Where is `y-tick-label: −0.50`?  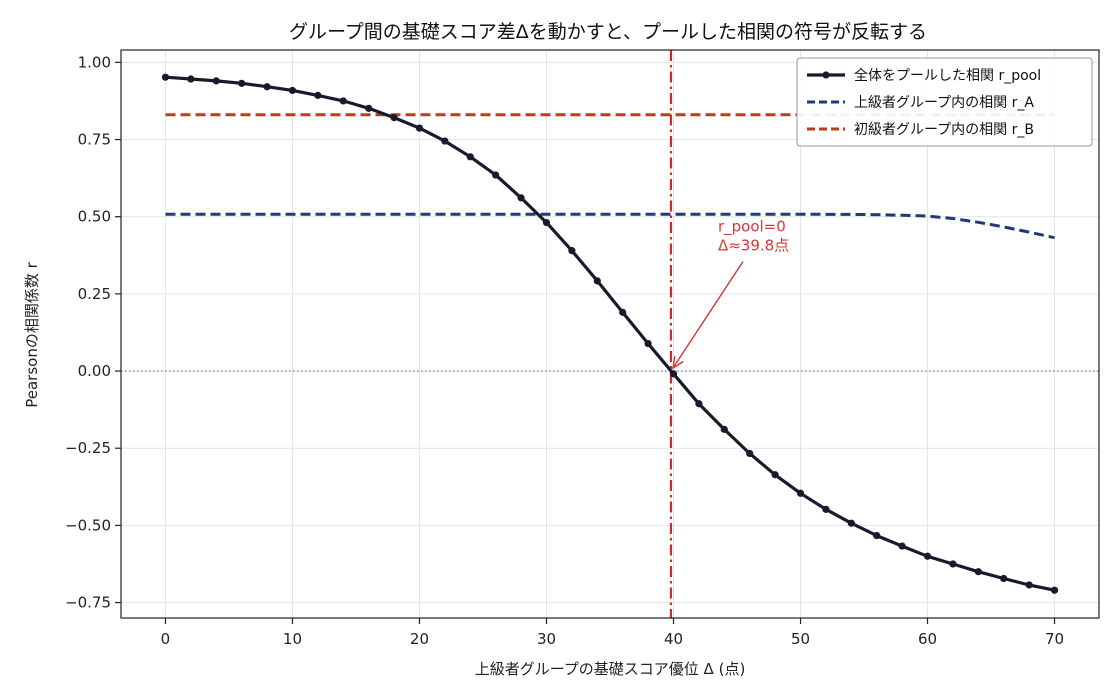 y-tick-label: −0.50 is located at coordinates (88, 525).